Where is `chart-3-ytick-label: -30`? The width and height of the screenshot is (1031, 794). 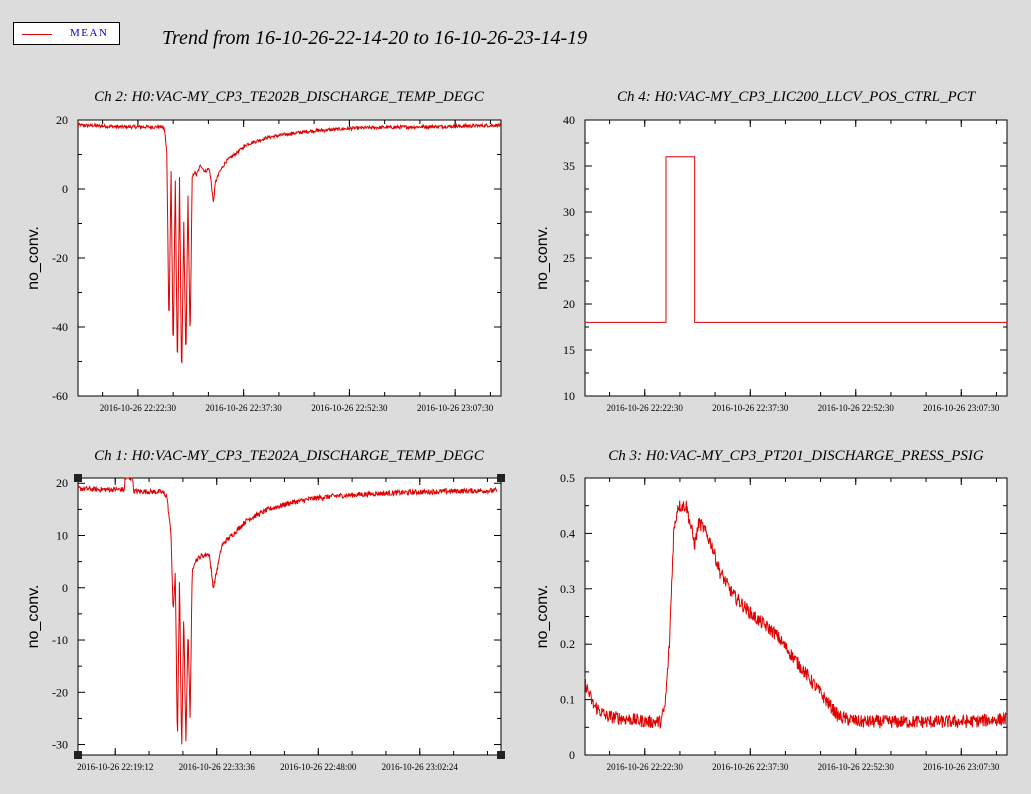 chart-3-ytick-label: -30 is located at coordinates (60, 745).